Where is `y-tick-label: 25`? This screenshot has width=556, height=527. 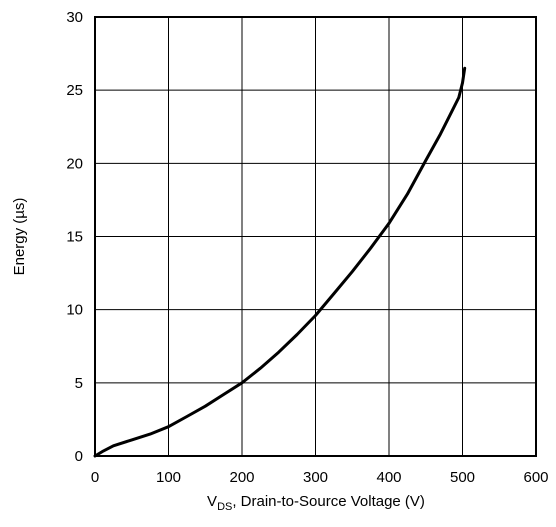 y-tick-label: 25 is located at coordinates (74, 90).